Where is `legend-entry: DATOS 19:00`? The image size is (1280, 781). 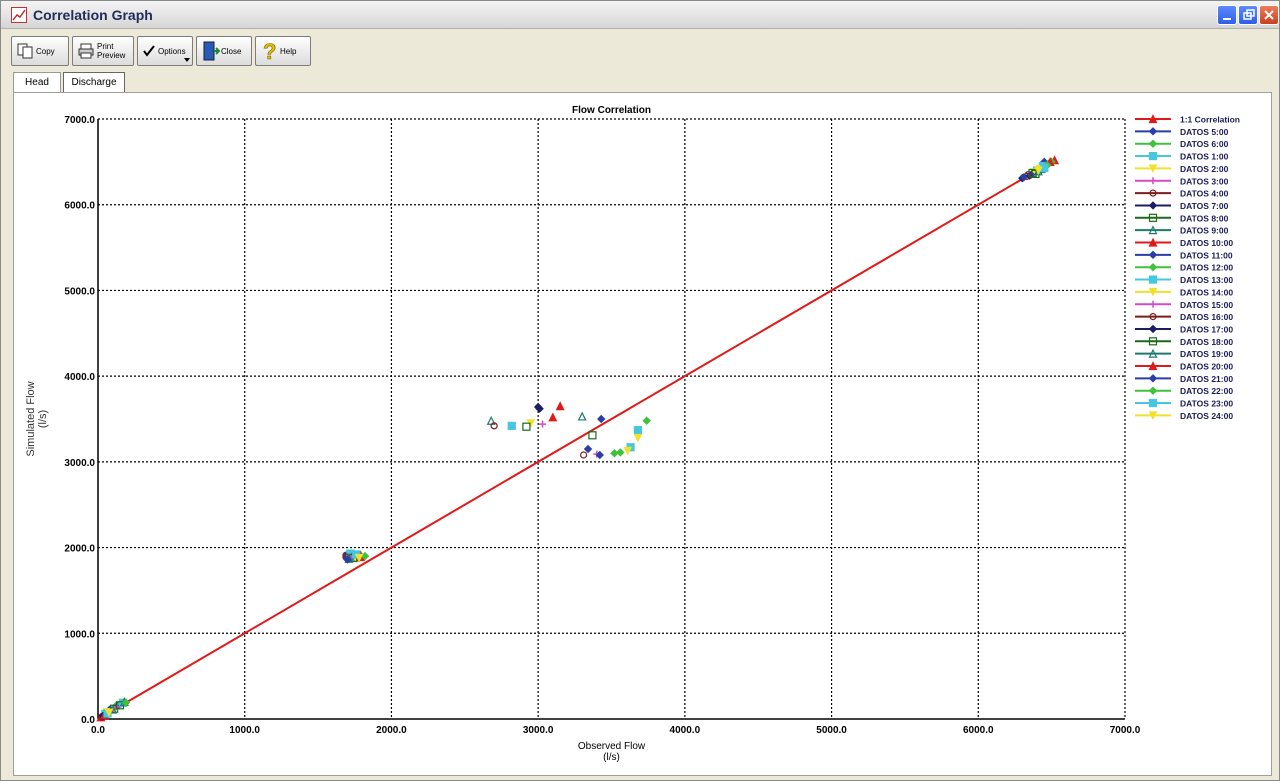 legend-entry: DATOS 19:00 is located at coordinates (1206, 354).